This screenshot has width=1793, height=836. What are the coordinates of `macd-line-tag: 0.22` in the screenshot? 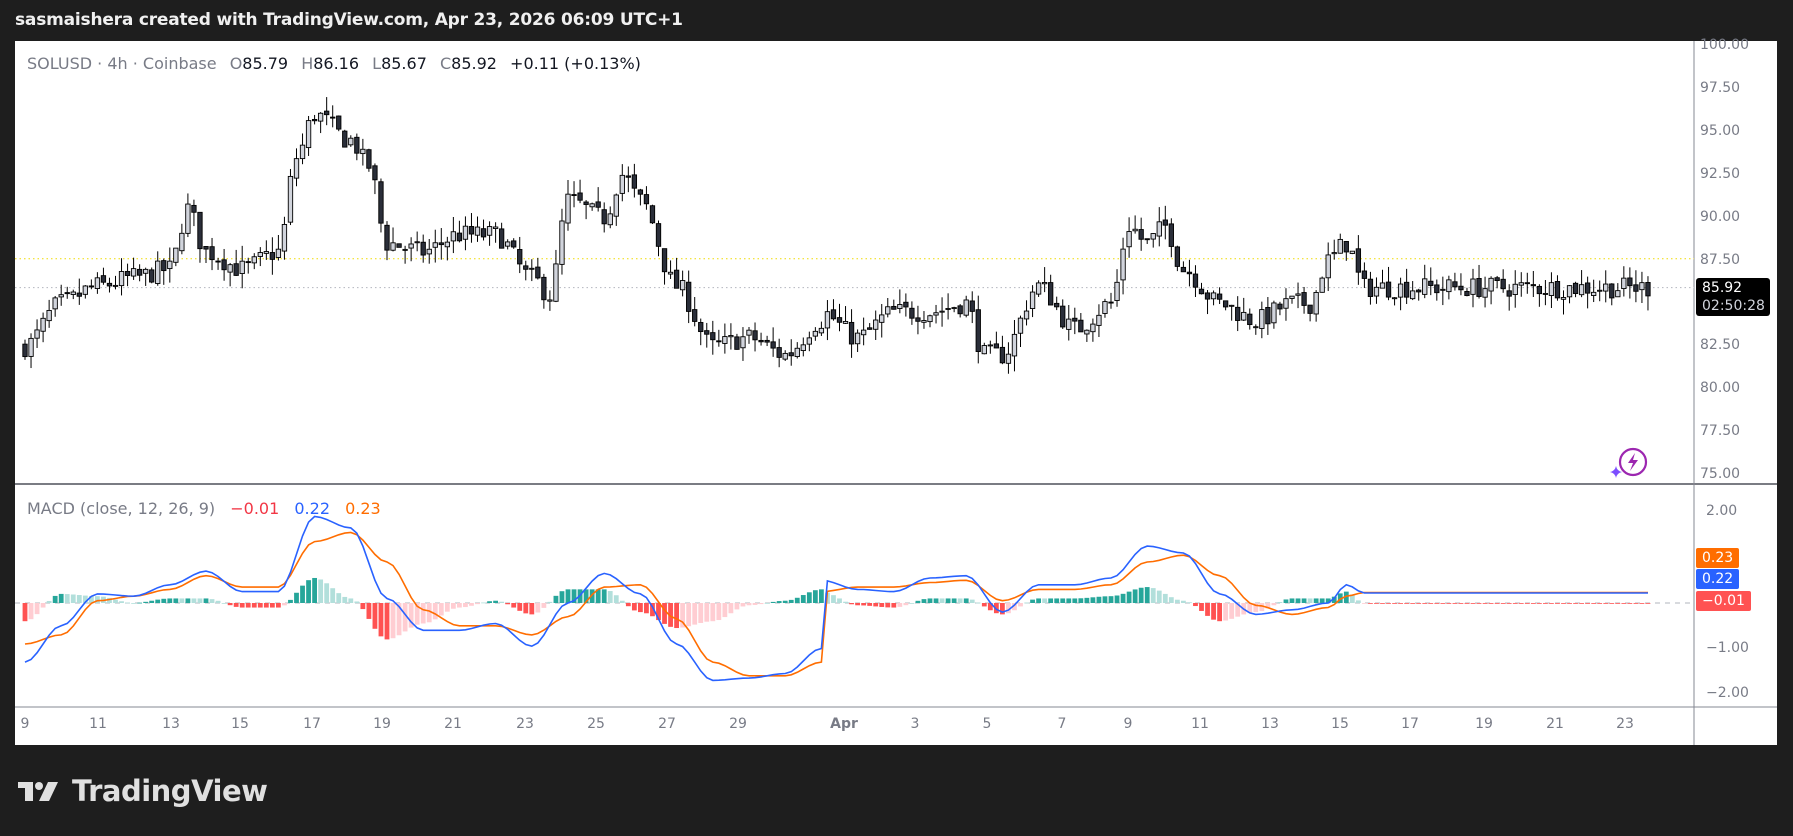 It's located at (1718, 579).